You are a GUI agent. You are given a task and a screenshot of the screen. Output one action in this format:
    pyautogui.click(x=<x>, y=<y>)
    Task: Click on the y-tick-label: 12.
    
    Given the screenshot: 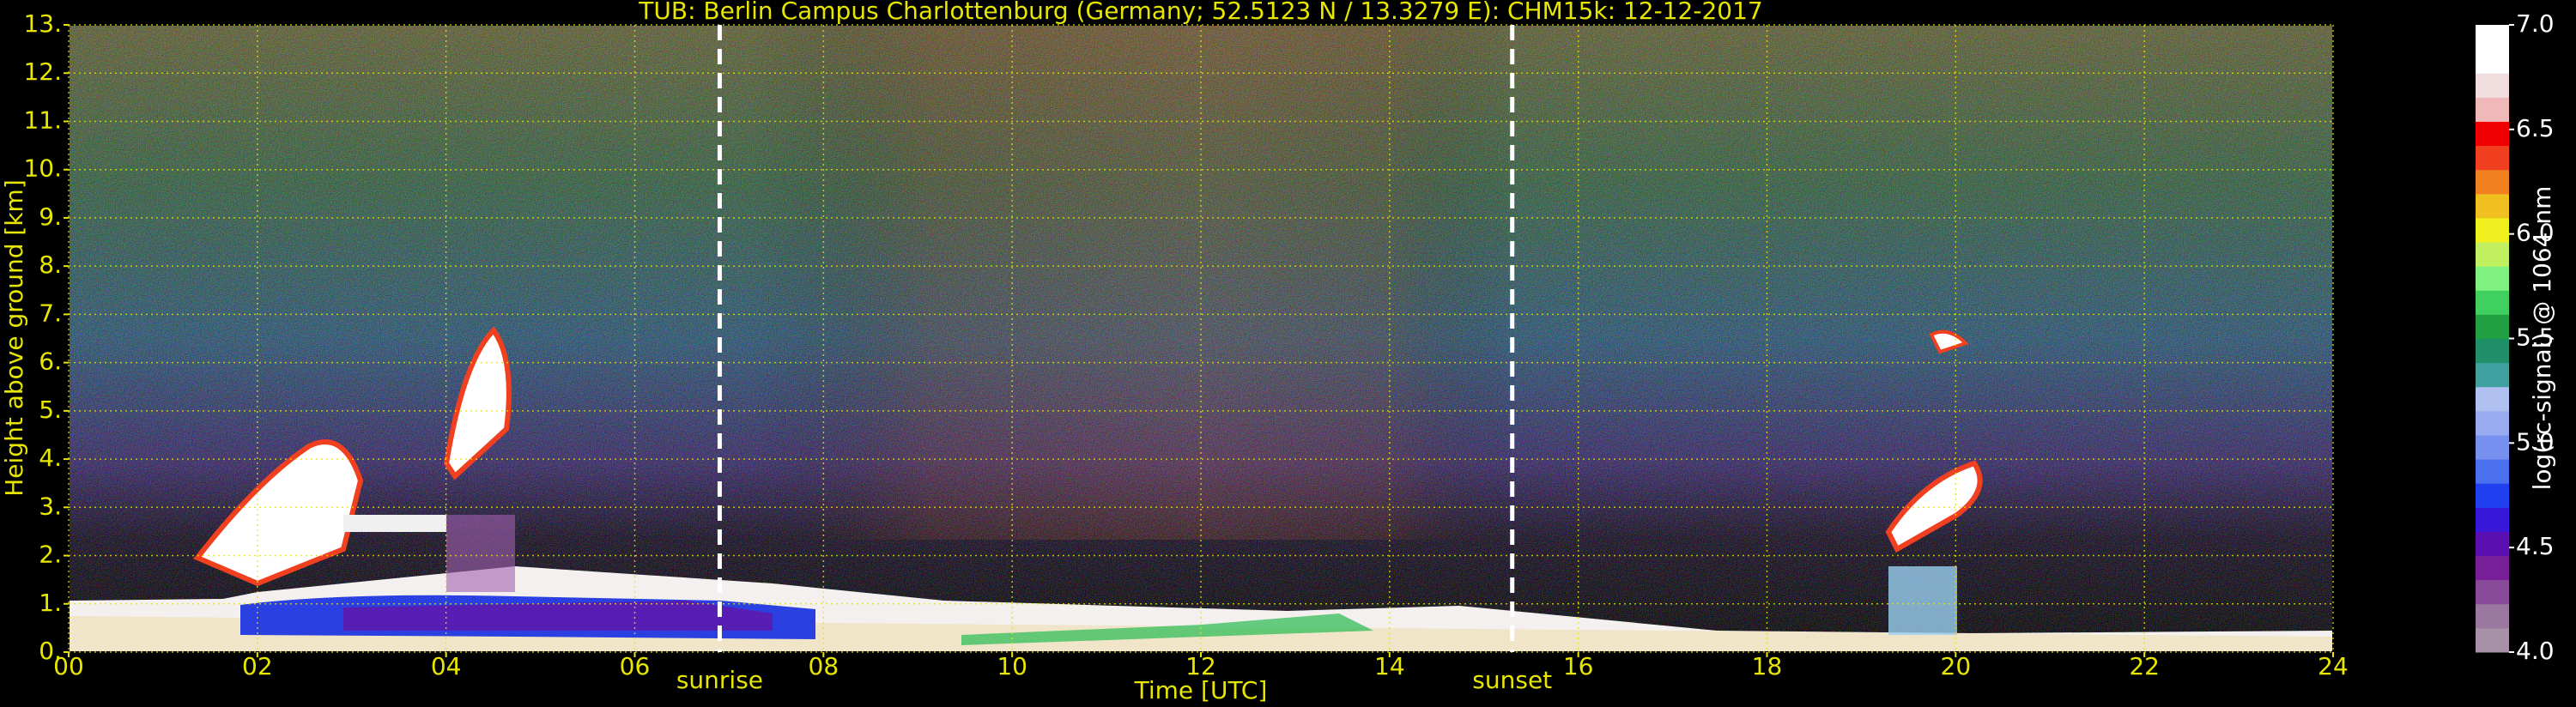 What is the action you would take?
    pyautogui.click(x=42, y=71)
    